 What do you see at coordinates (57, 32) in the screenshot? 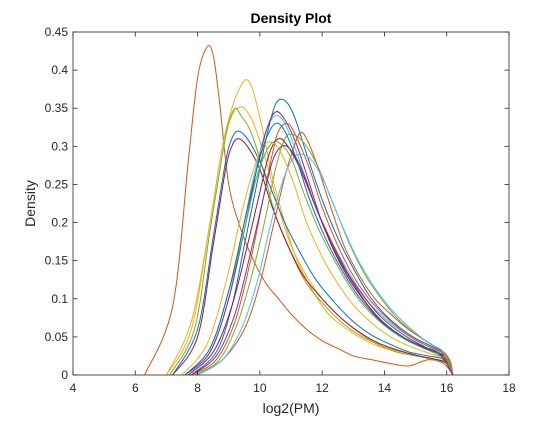
I see `y-tick-label: 0.45` at bounding box center [57, 32].